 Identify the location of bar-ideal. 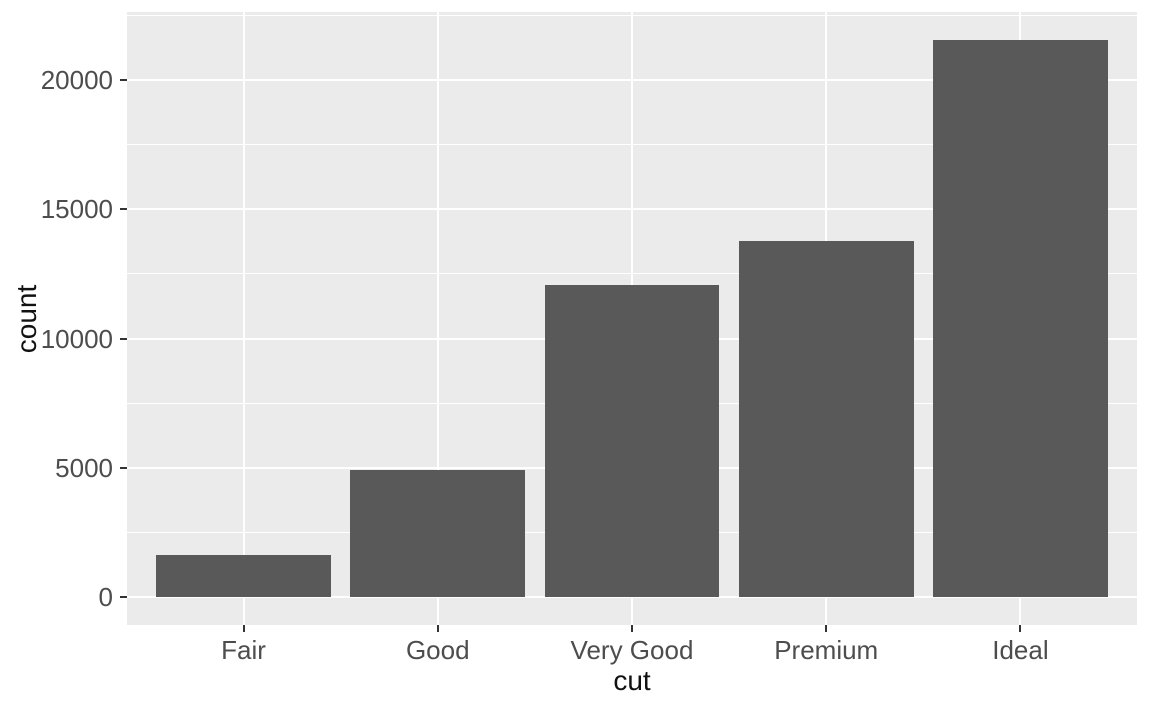
(1020, 318).